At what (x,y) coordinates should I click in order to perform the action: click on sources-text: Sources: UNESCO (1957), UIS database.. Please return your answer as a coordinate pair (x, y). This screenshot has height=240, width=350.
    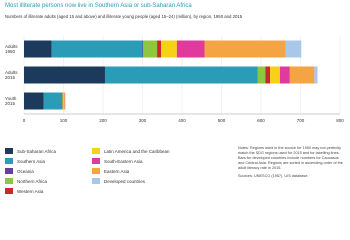
    Looking at the image, I should click on (273, 176).